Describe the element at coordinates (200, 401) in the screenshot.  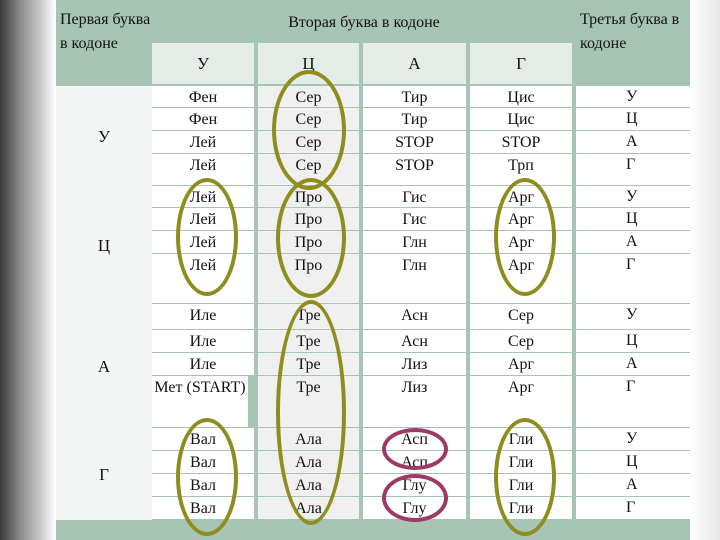
I see `amino-acid-cell: Мет (START)` at that location.